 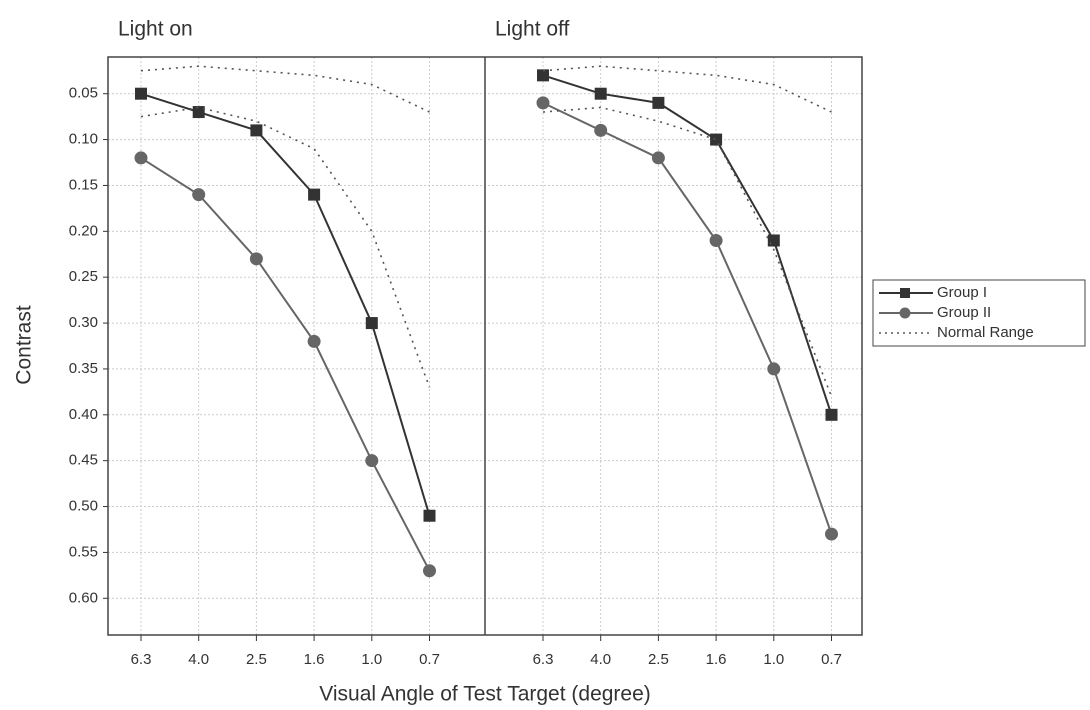 What do you see at coordinates (962, 292) in the screenshot?
I see `legend-label: Group I` at bounding box center [962, 292].